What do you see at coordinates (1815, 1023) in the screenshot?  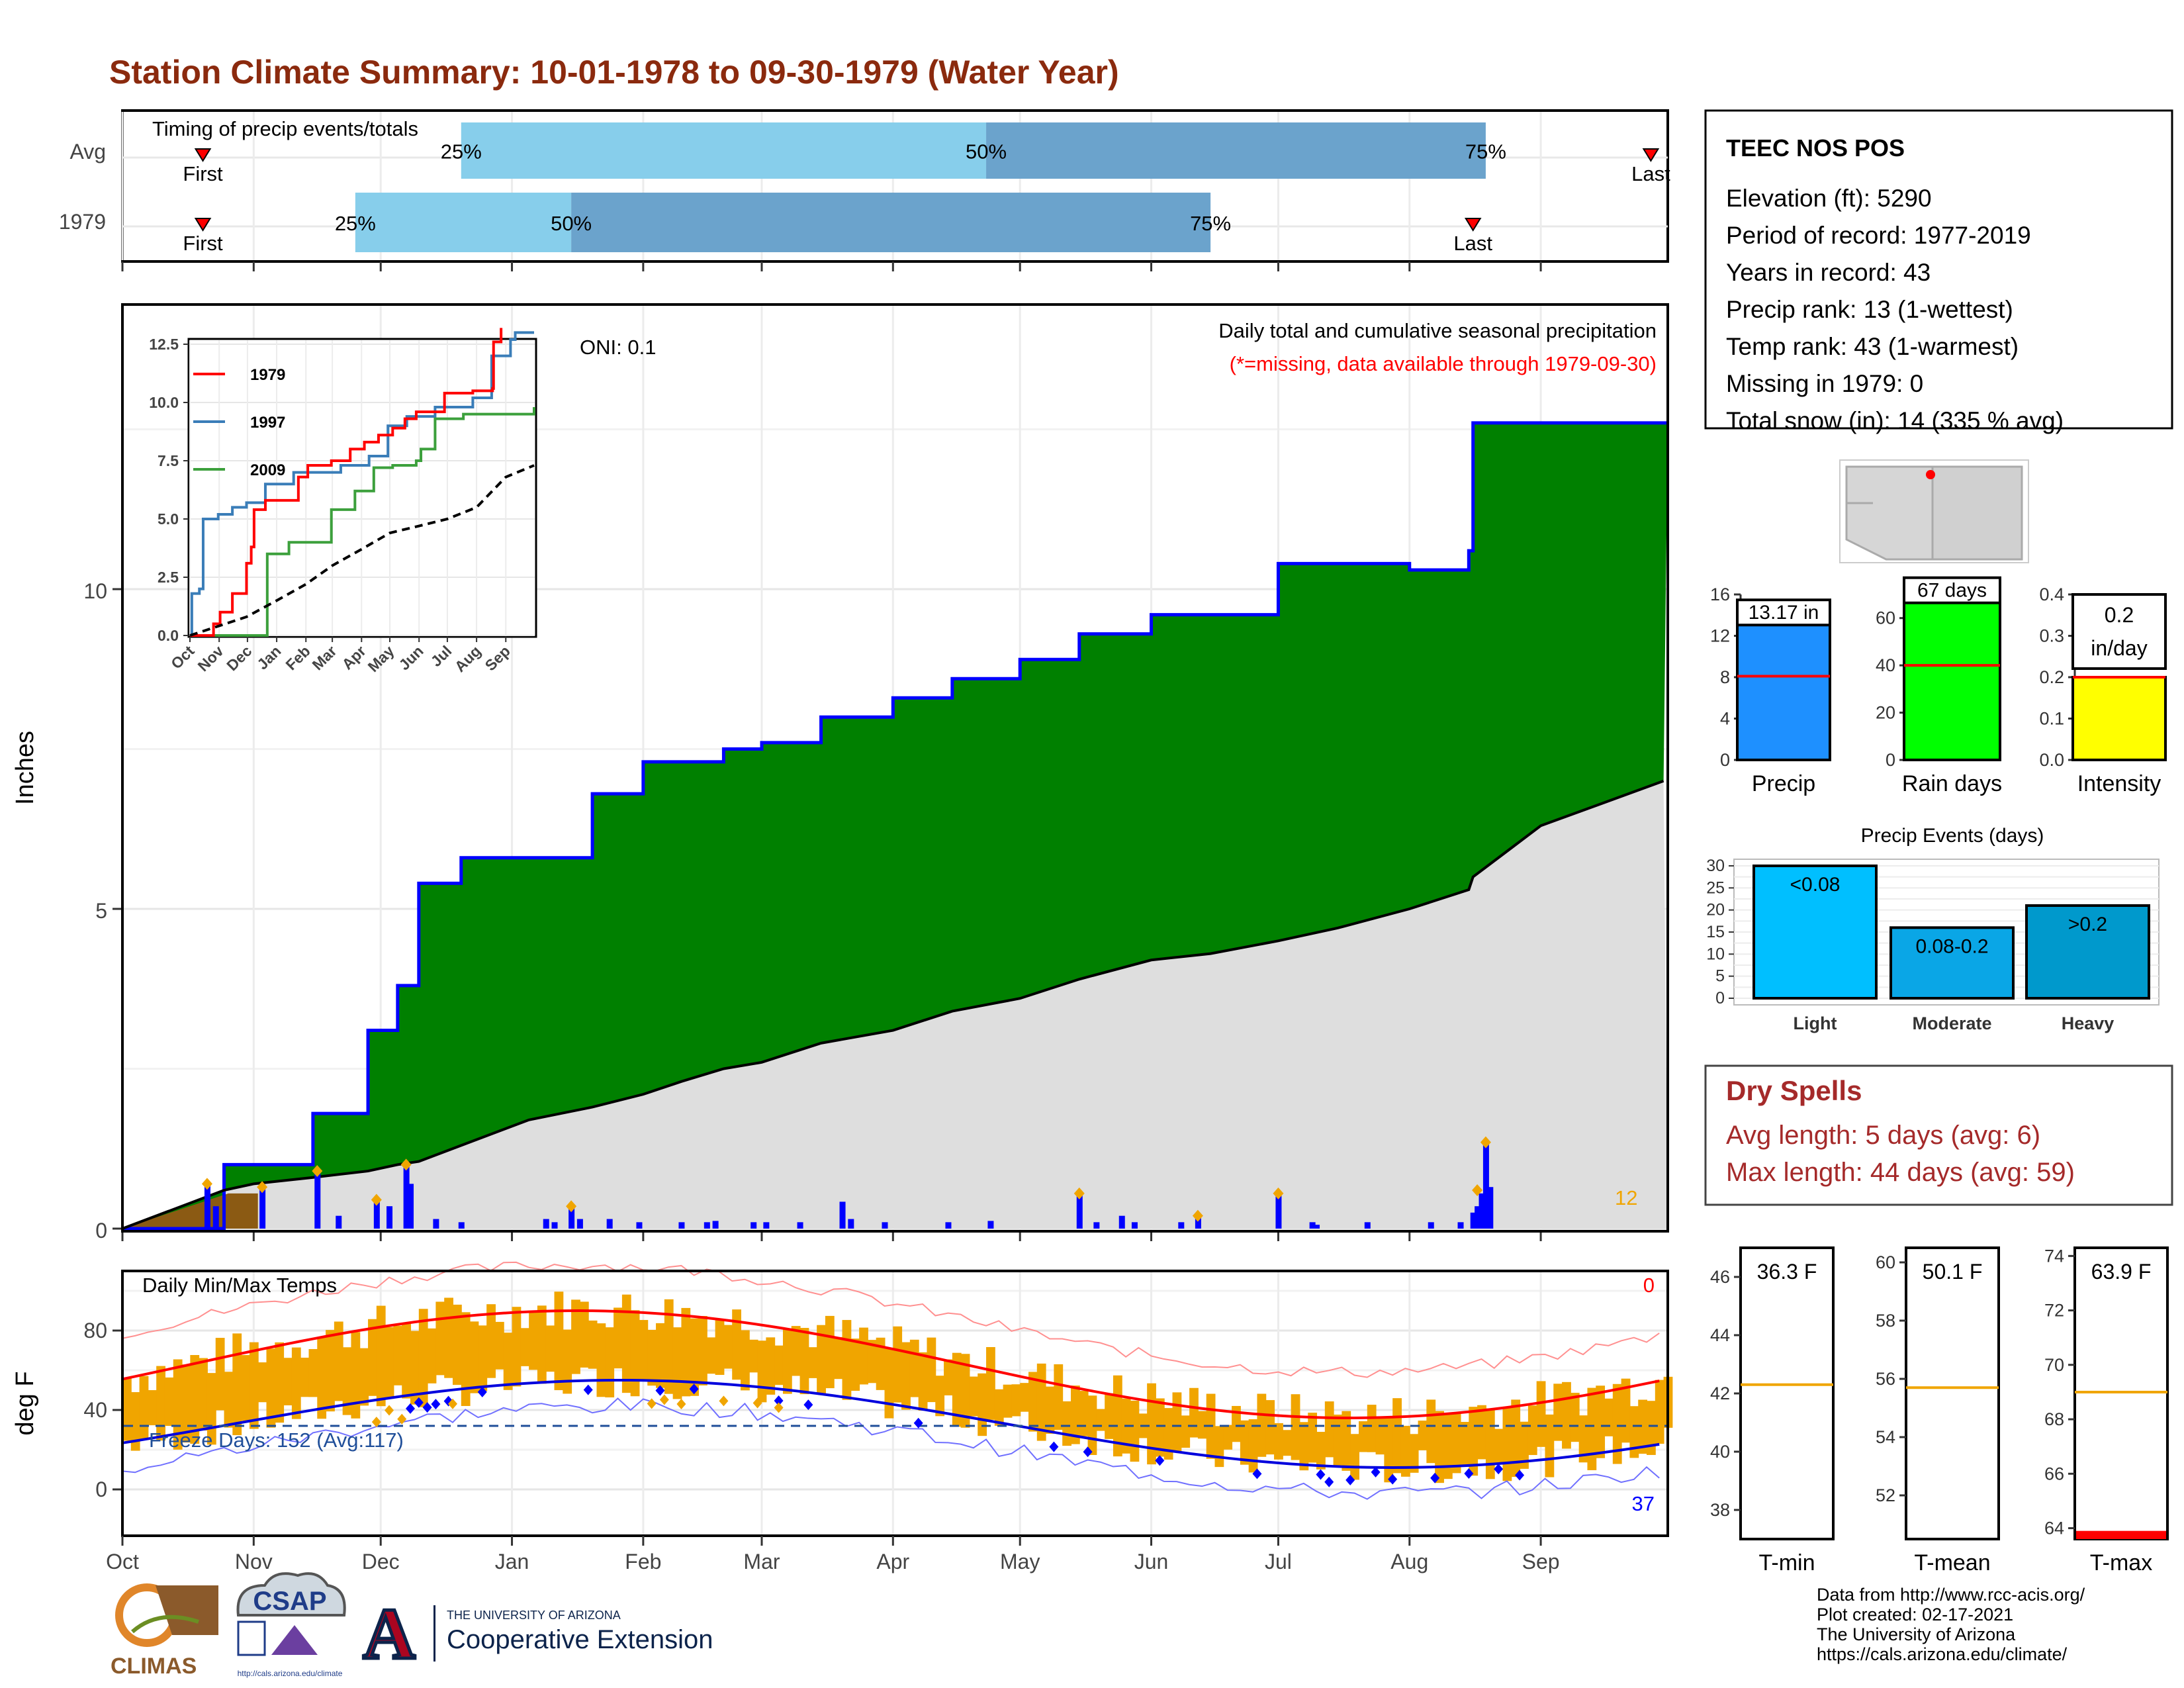 I see `event-bar-label: Light` at bounding box center [1815, 1023].